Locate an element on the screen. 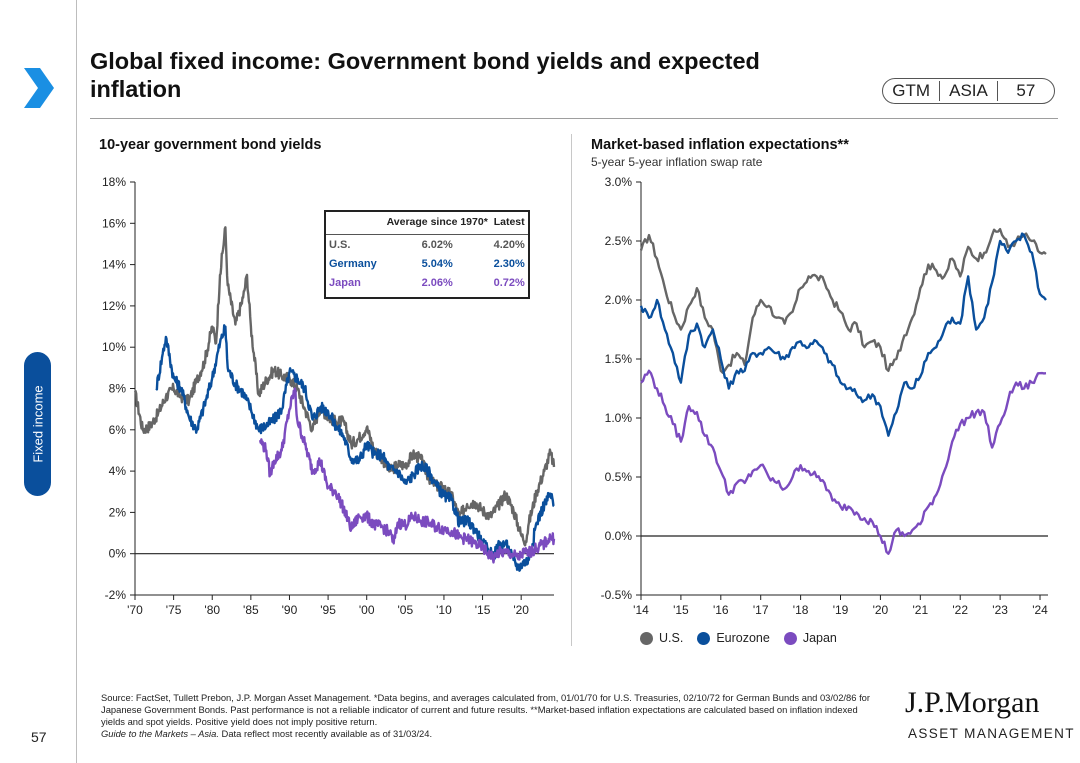 The width and height of the screenshot is (1080, 763). row-label: Germany is located at coordinates (353, 263).